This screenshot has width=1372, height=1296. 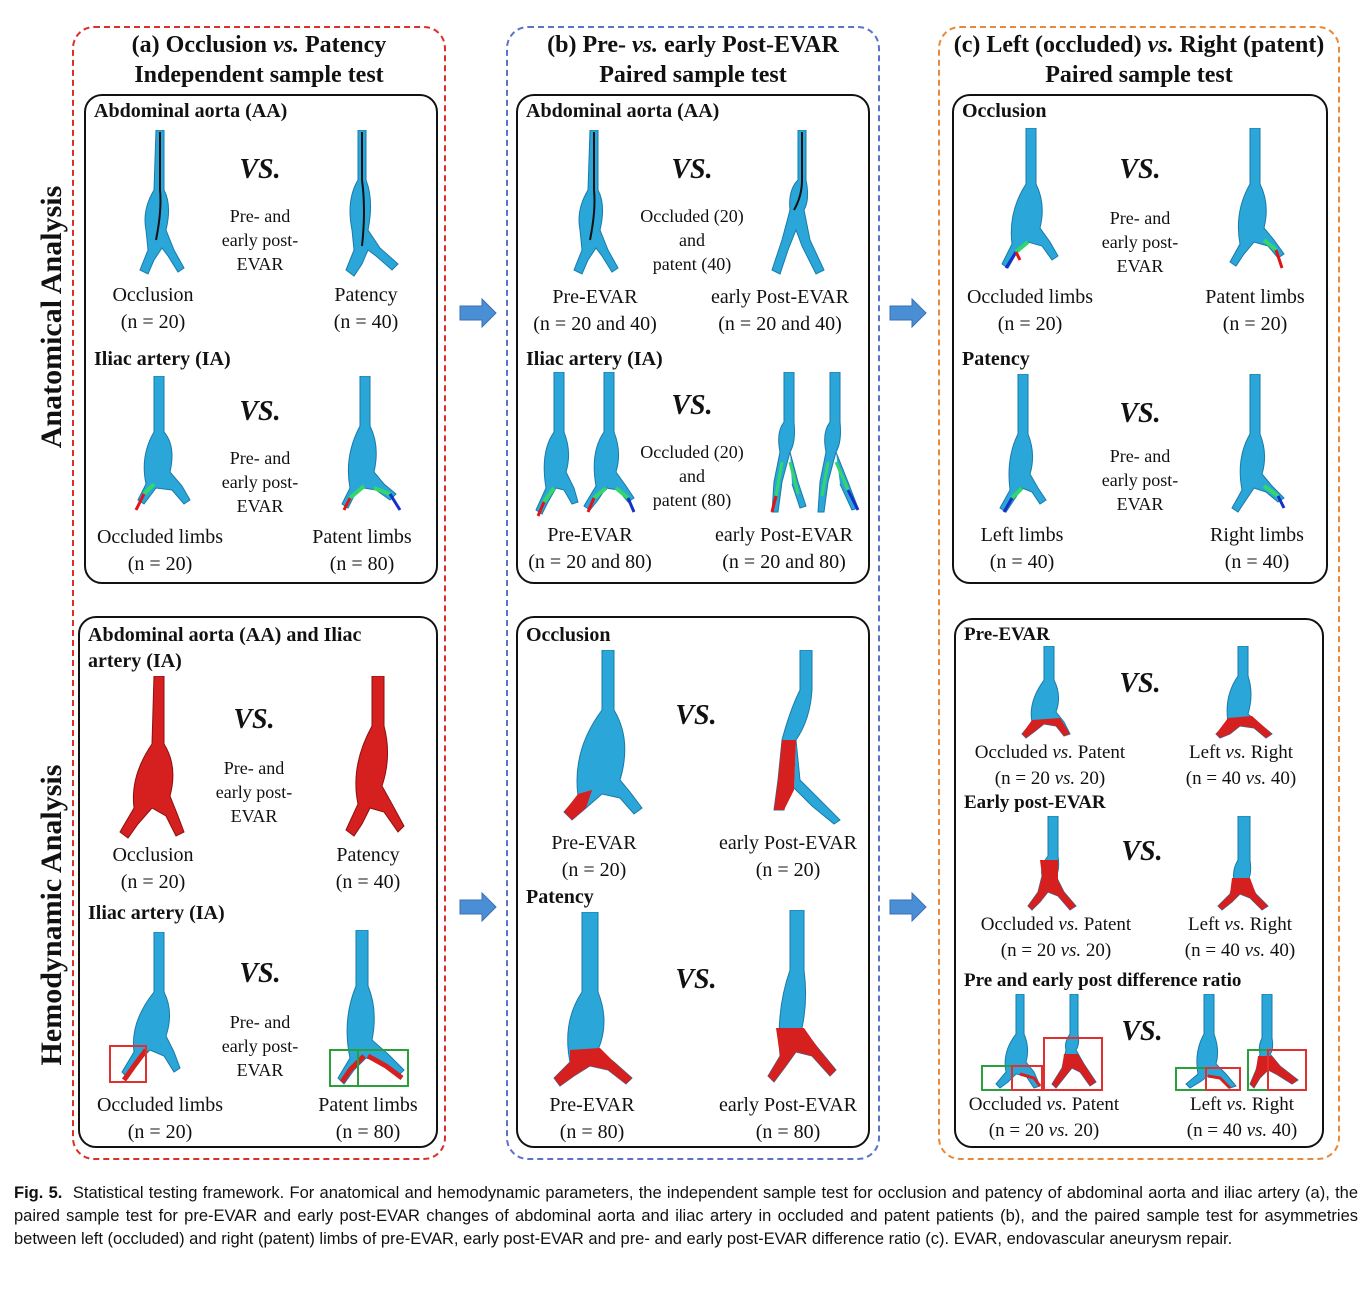 What do you see at coordinates (1255, 310) in the screenshot?
I see `c-anat-occ-right-label: Patent limbs (n = 20)` at bounding box center [1255, 310].